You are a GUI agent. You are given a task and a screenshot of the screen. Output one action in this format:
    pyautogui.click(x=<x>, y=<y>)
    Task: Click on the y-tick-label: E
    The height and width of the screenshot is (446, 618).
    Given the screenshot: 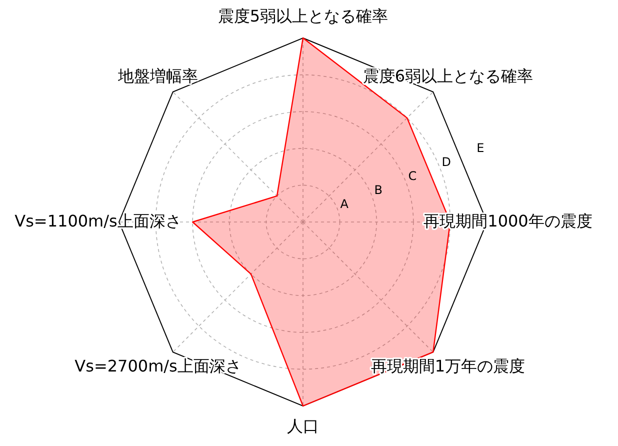 What is the action you would take?
    pyautogui.click(x=480, y=147)
    